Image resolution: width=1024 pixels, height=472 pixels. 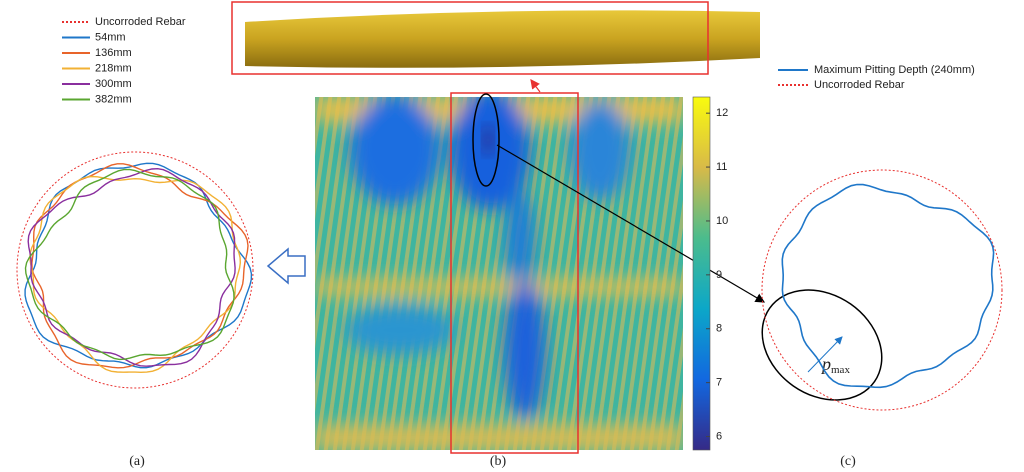 I want to click on rebar-highlight, so click(x=470, y=38).